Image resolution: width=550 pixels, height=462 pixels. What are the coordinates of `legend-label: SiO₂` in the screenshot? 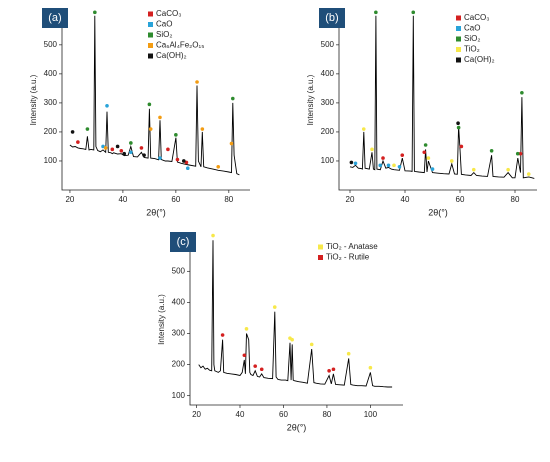 It's located at (472, 38).